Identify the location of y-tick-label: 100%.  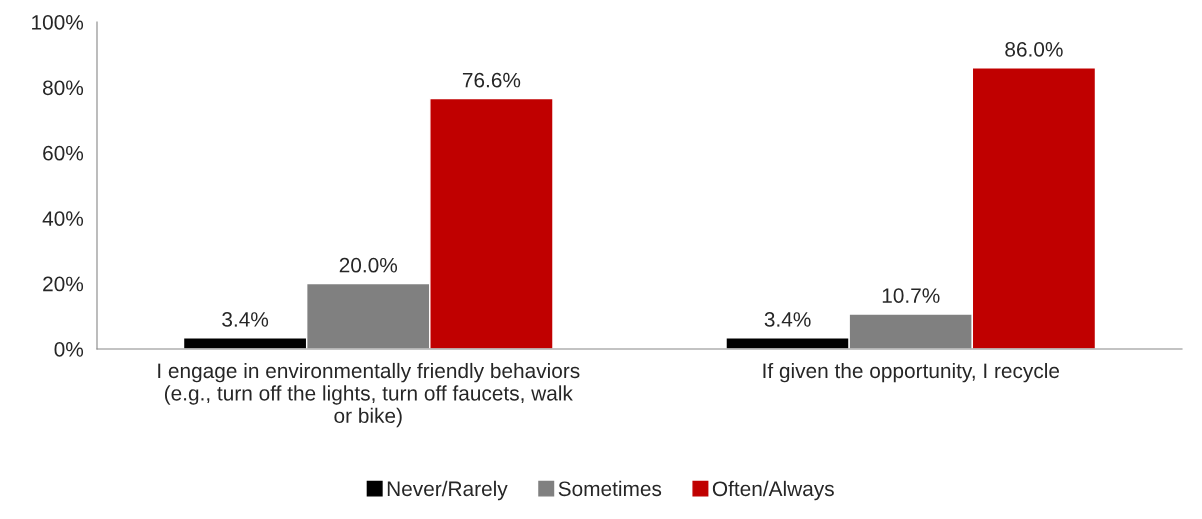
(58, 22).